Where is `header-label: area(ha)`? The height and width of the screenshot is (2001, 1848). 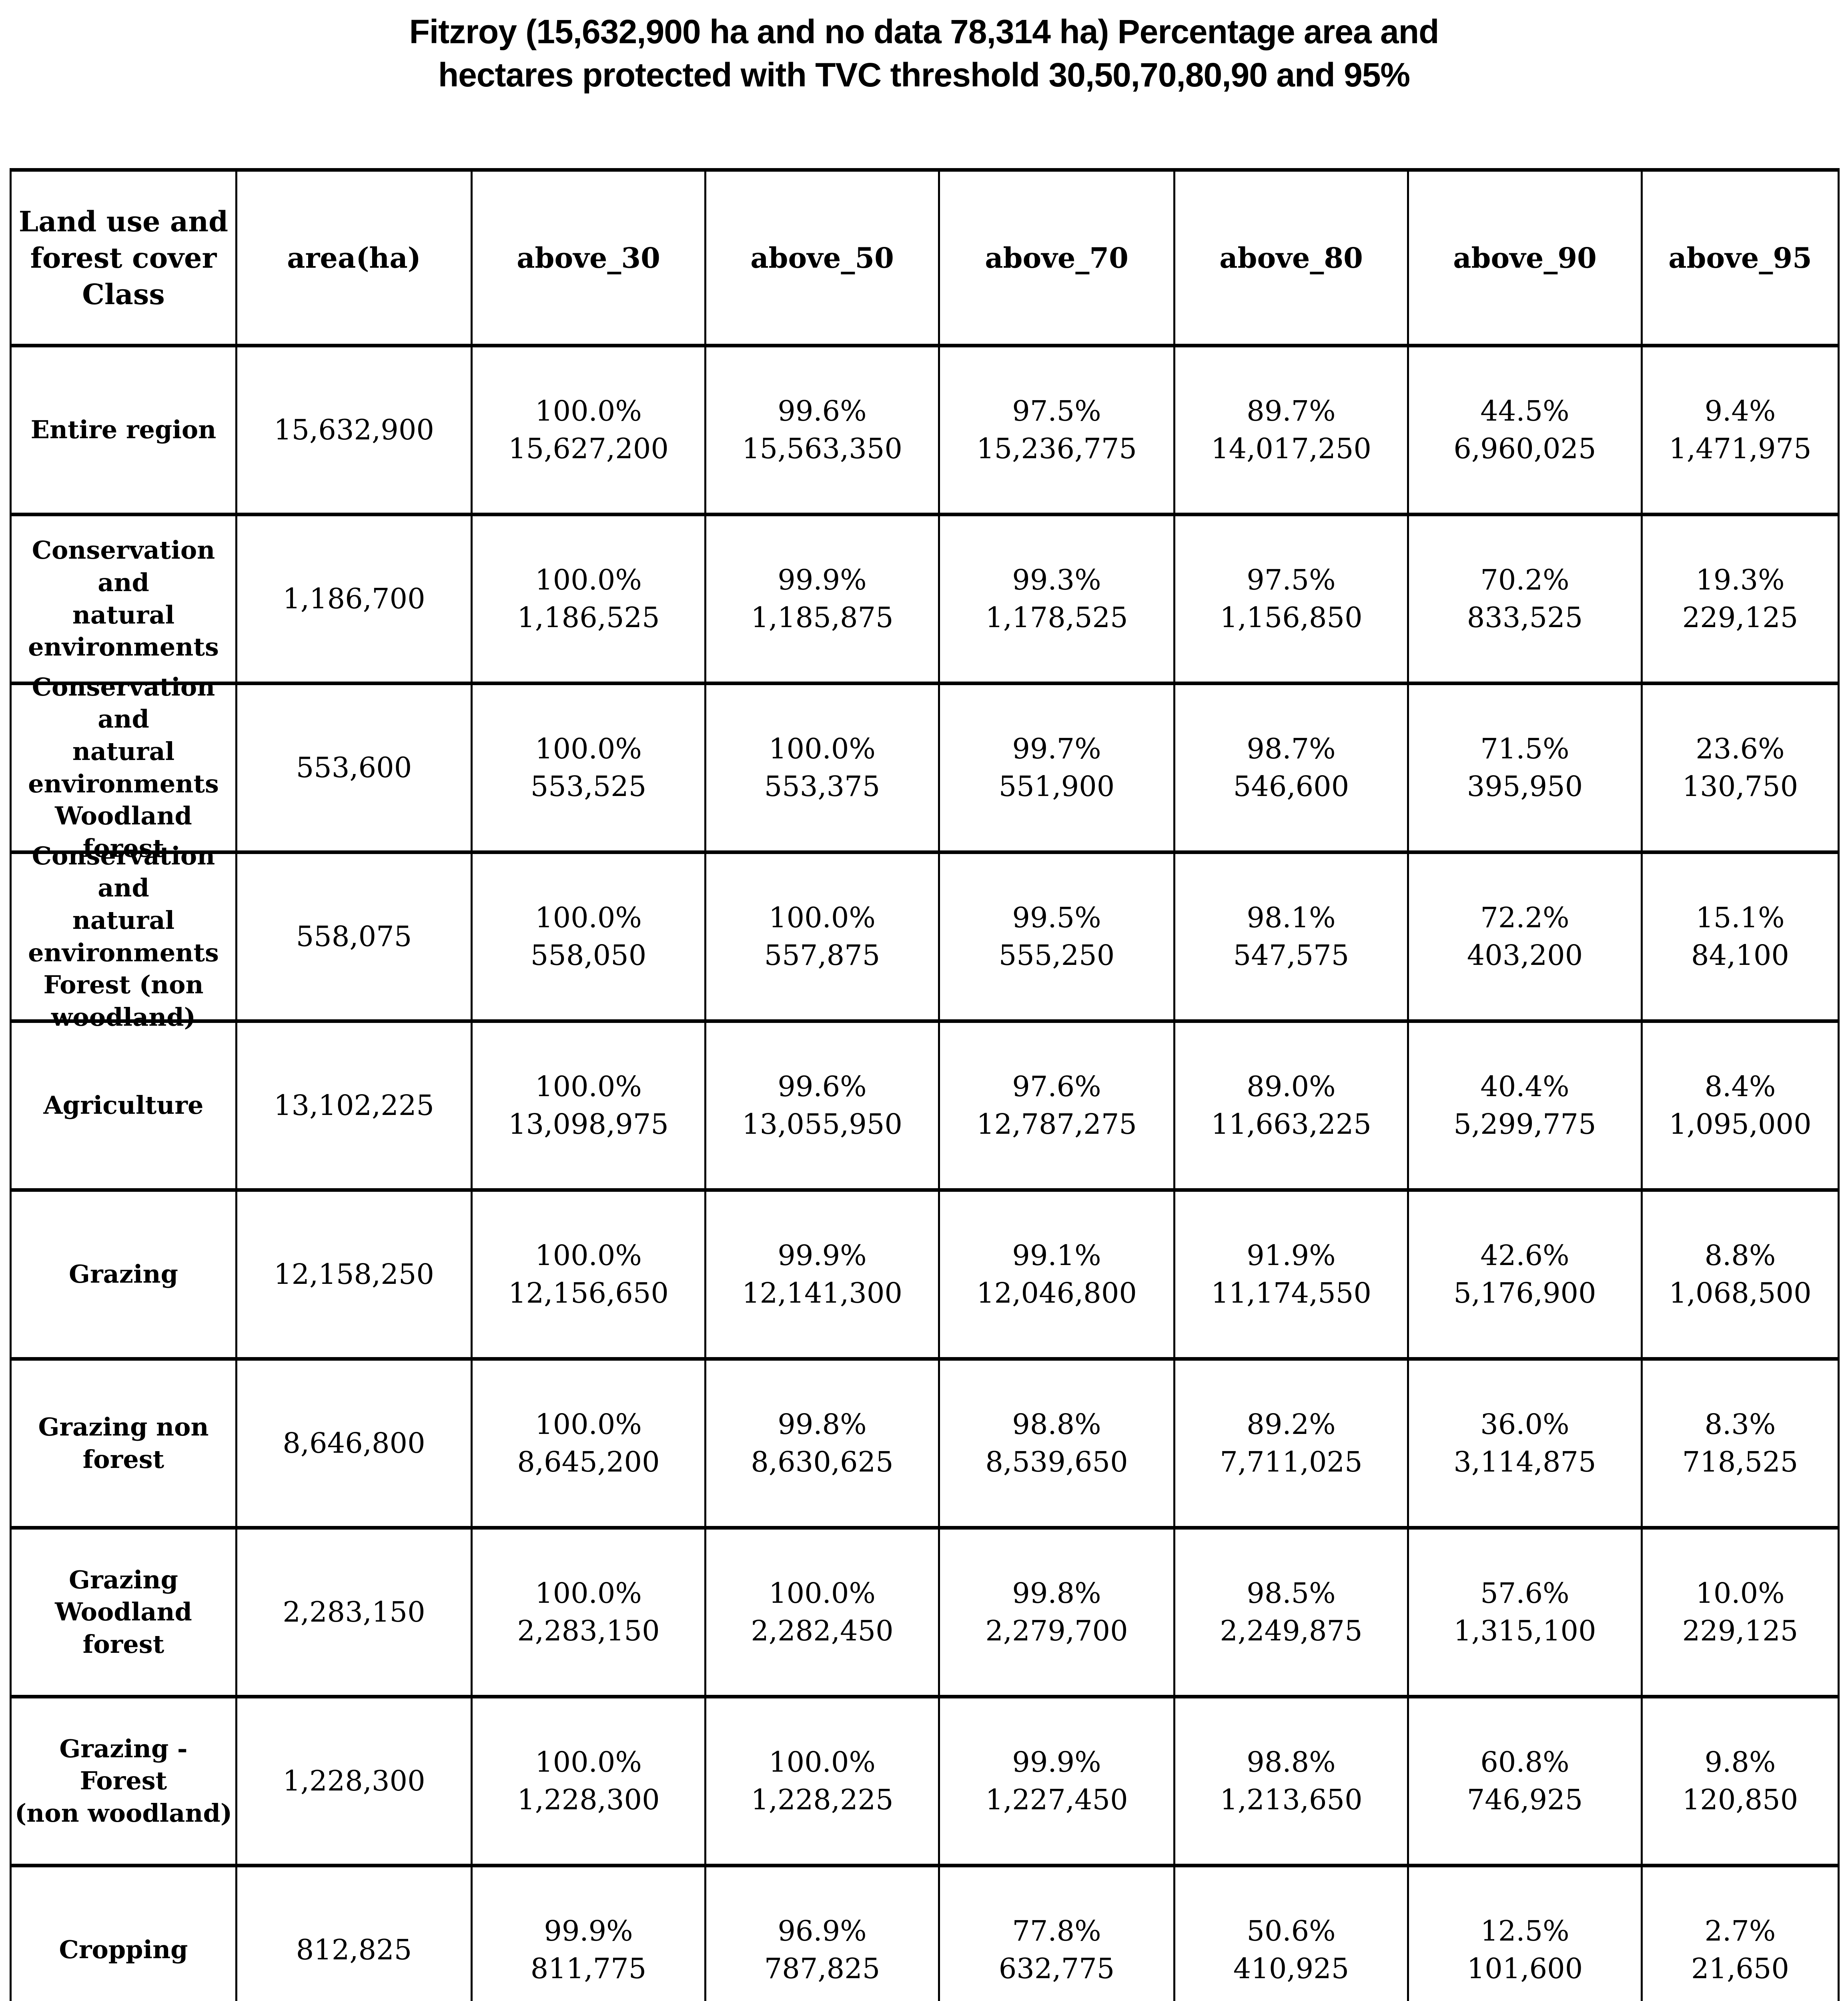
header-label: area(ha) is located at coordinates (354, 258).